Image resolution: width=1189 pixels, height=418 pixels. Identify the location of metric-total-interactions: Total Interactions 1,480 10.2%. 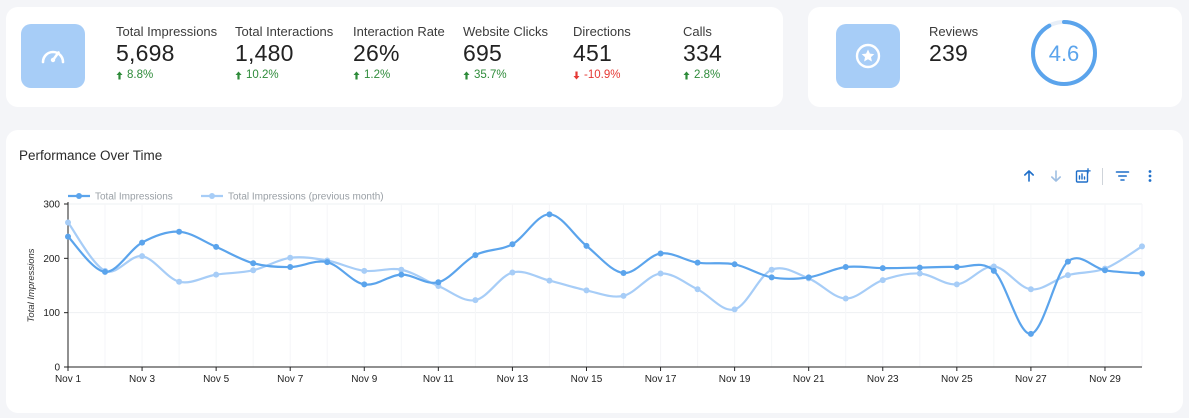
(284, 52).